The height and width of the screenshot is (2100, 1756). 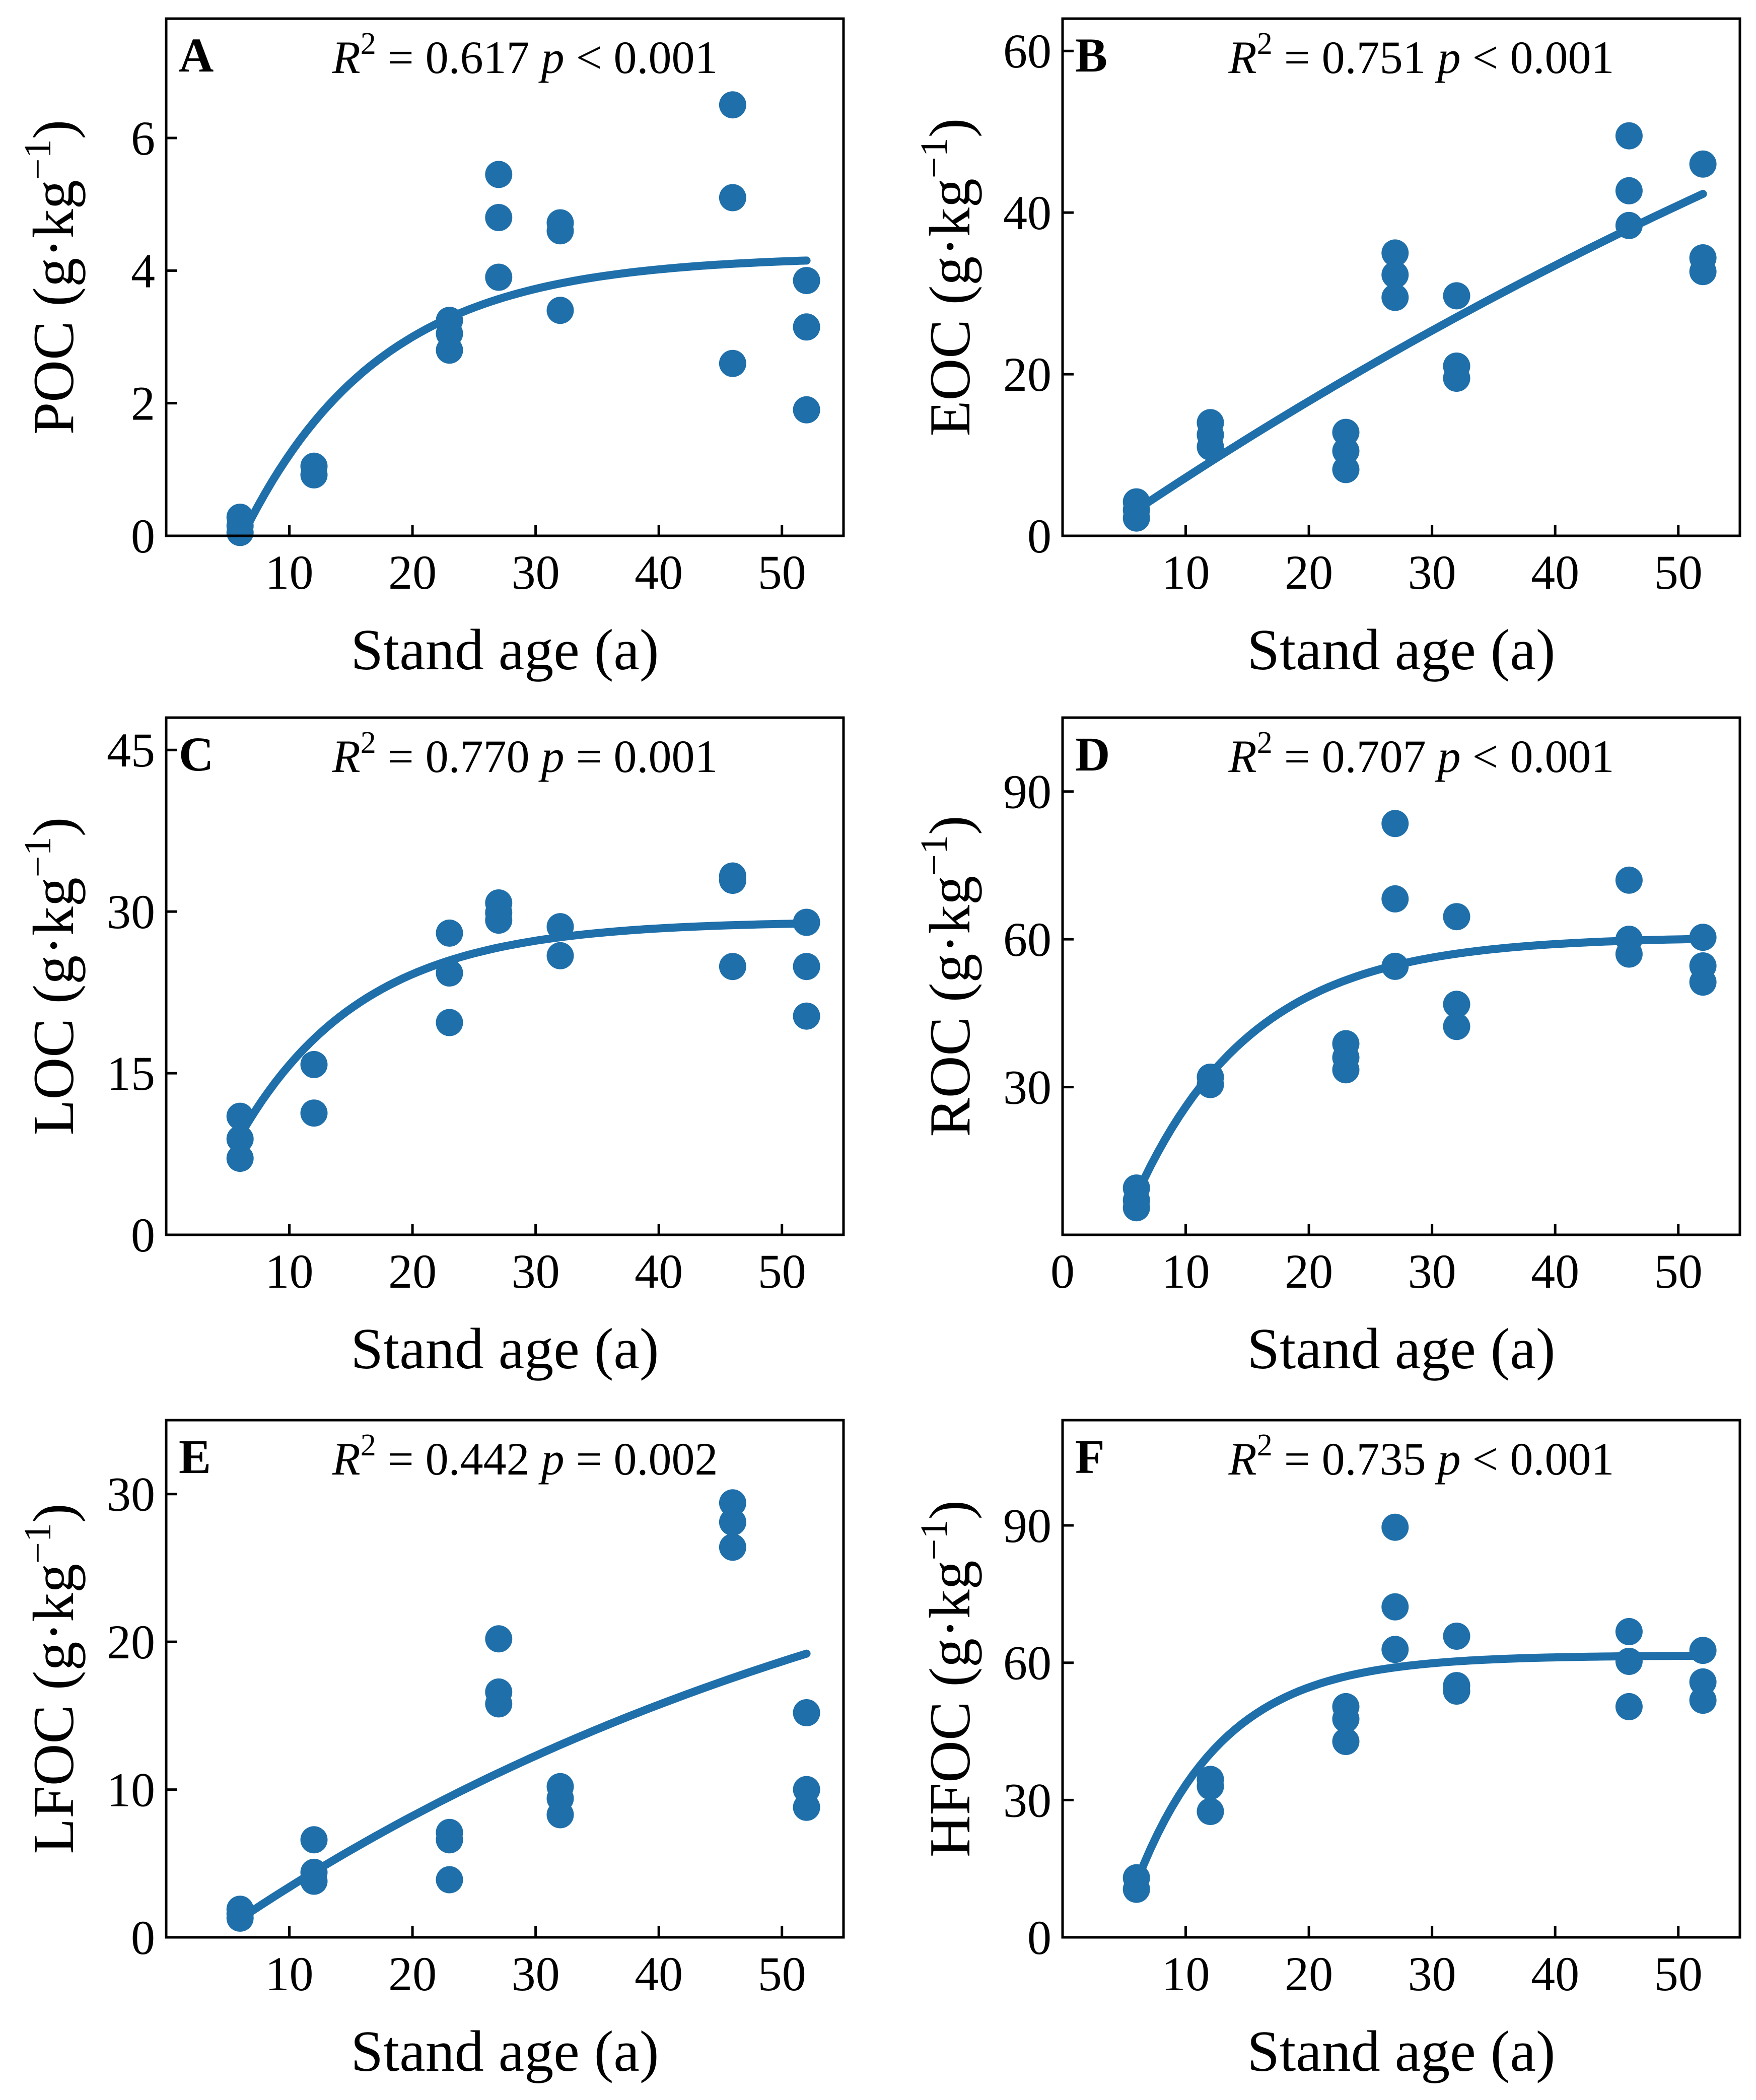 What do you see at coordinates (782, 1974) in the screenshot?
I see `x-tick-label: 50` at bounding box center [782, 1974].